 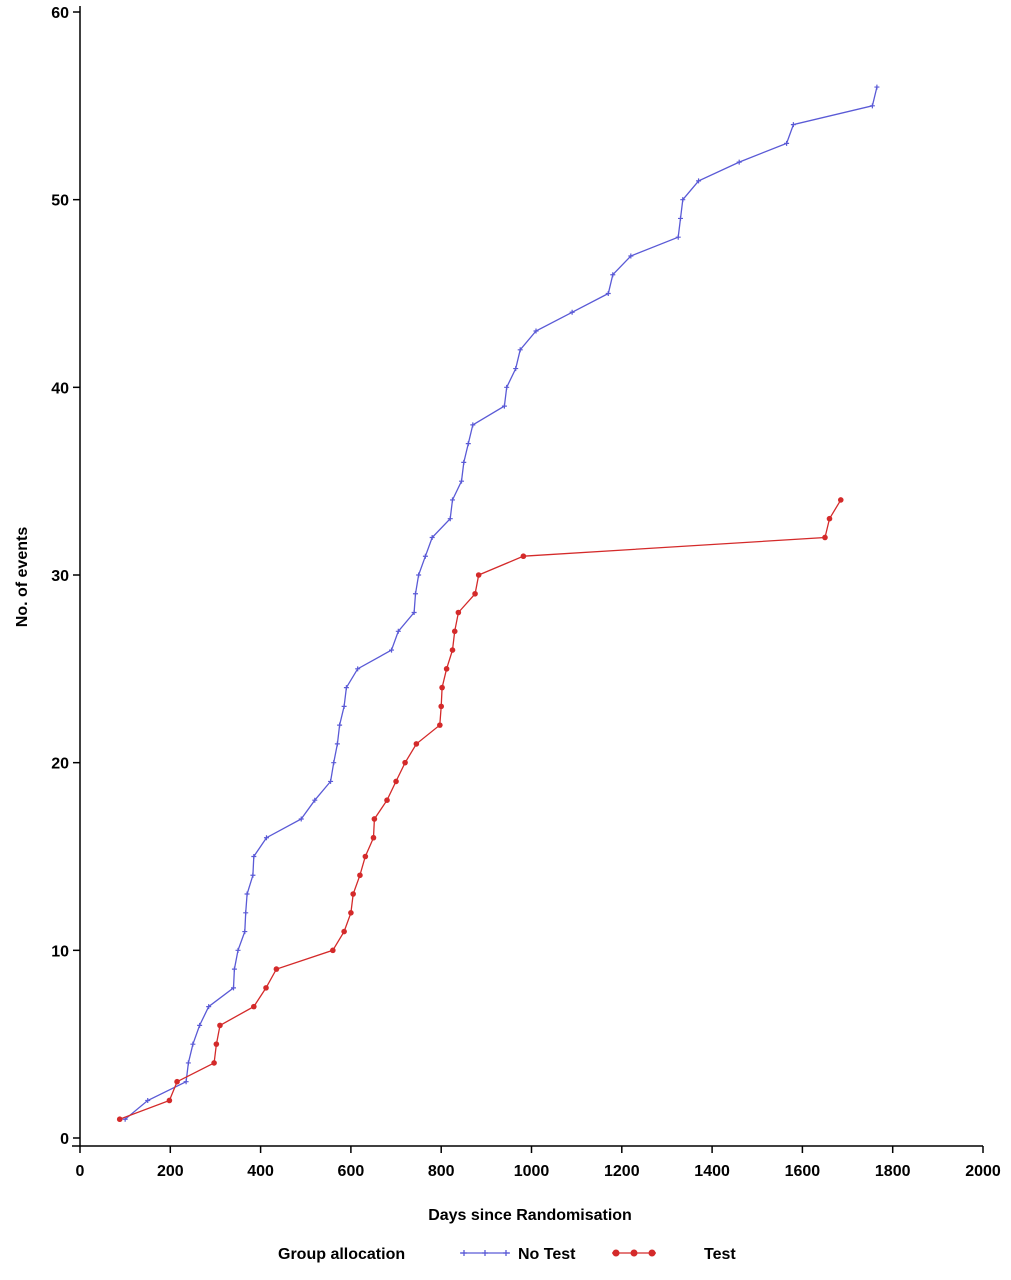 What do you see at coordinates (60, 951) in the screenshot?
I see `y-tick-label: 10` at bounding box center [60, 951].